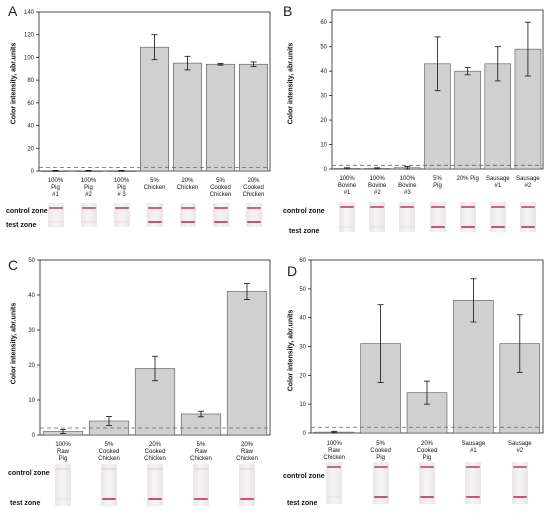 This screenshot has width=550, height=521. Describe the element at coordinates (304, 231) in the screenshot. I see `test-zone-label-b: test zone` at that location.